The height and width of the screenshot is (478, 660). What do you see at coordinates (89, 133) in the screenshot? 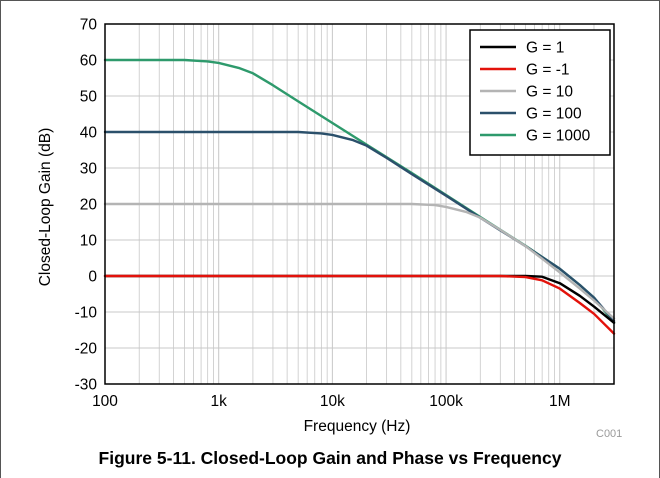
I see `y-tick-label: 40` at bounding box center [89, 133].